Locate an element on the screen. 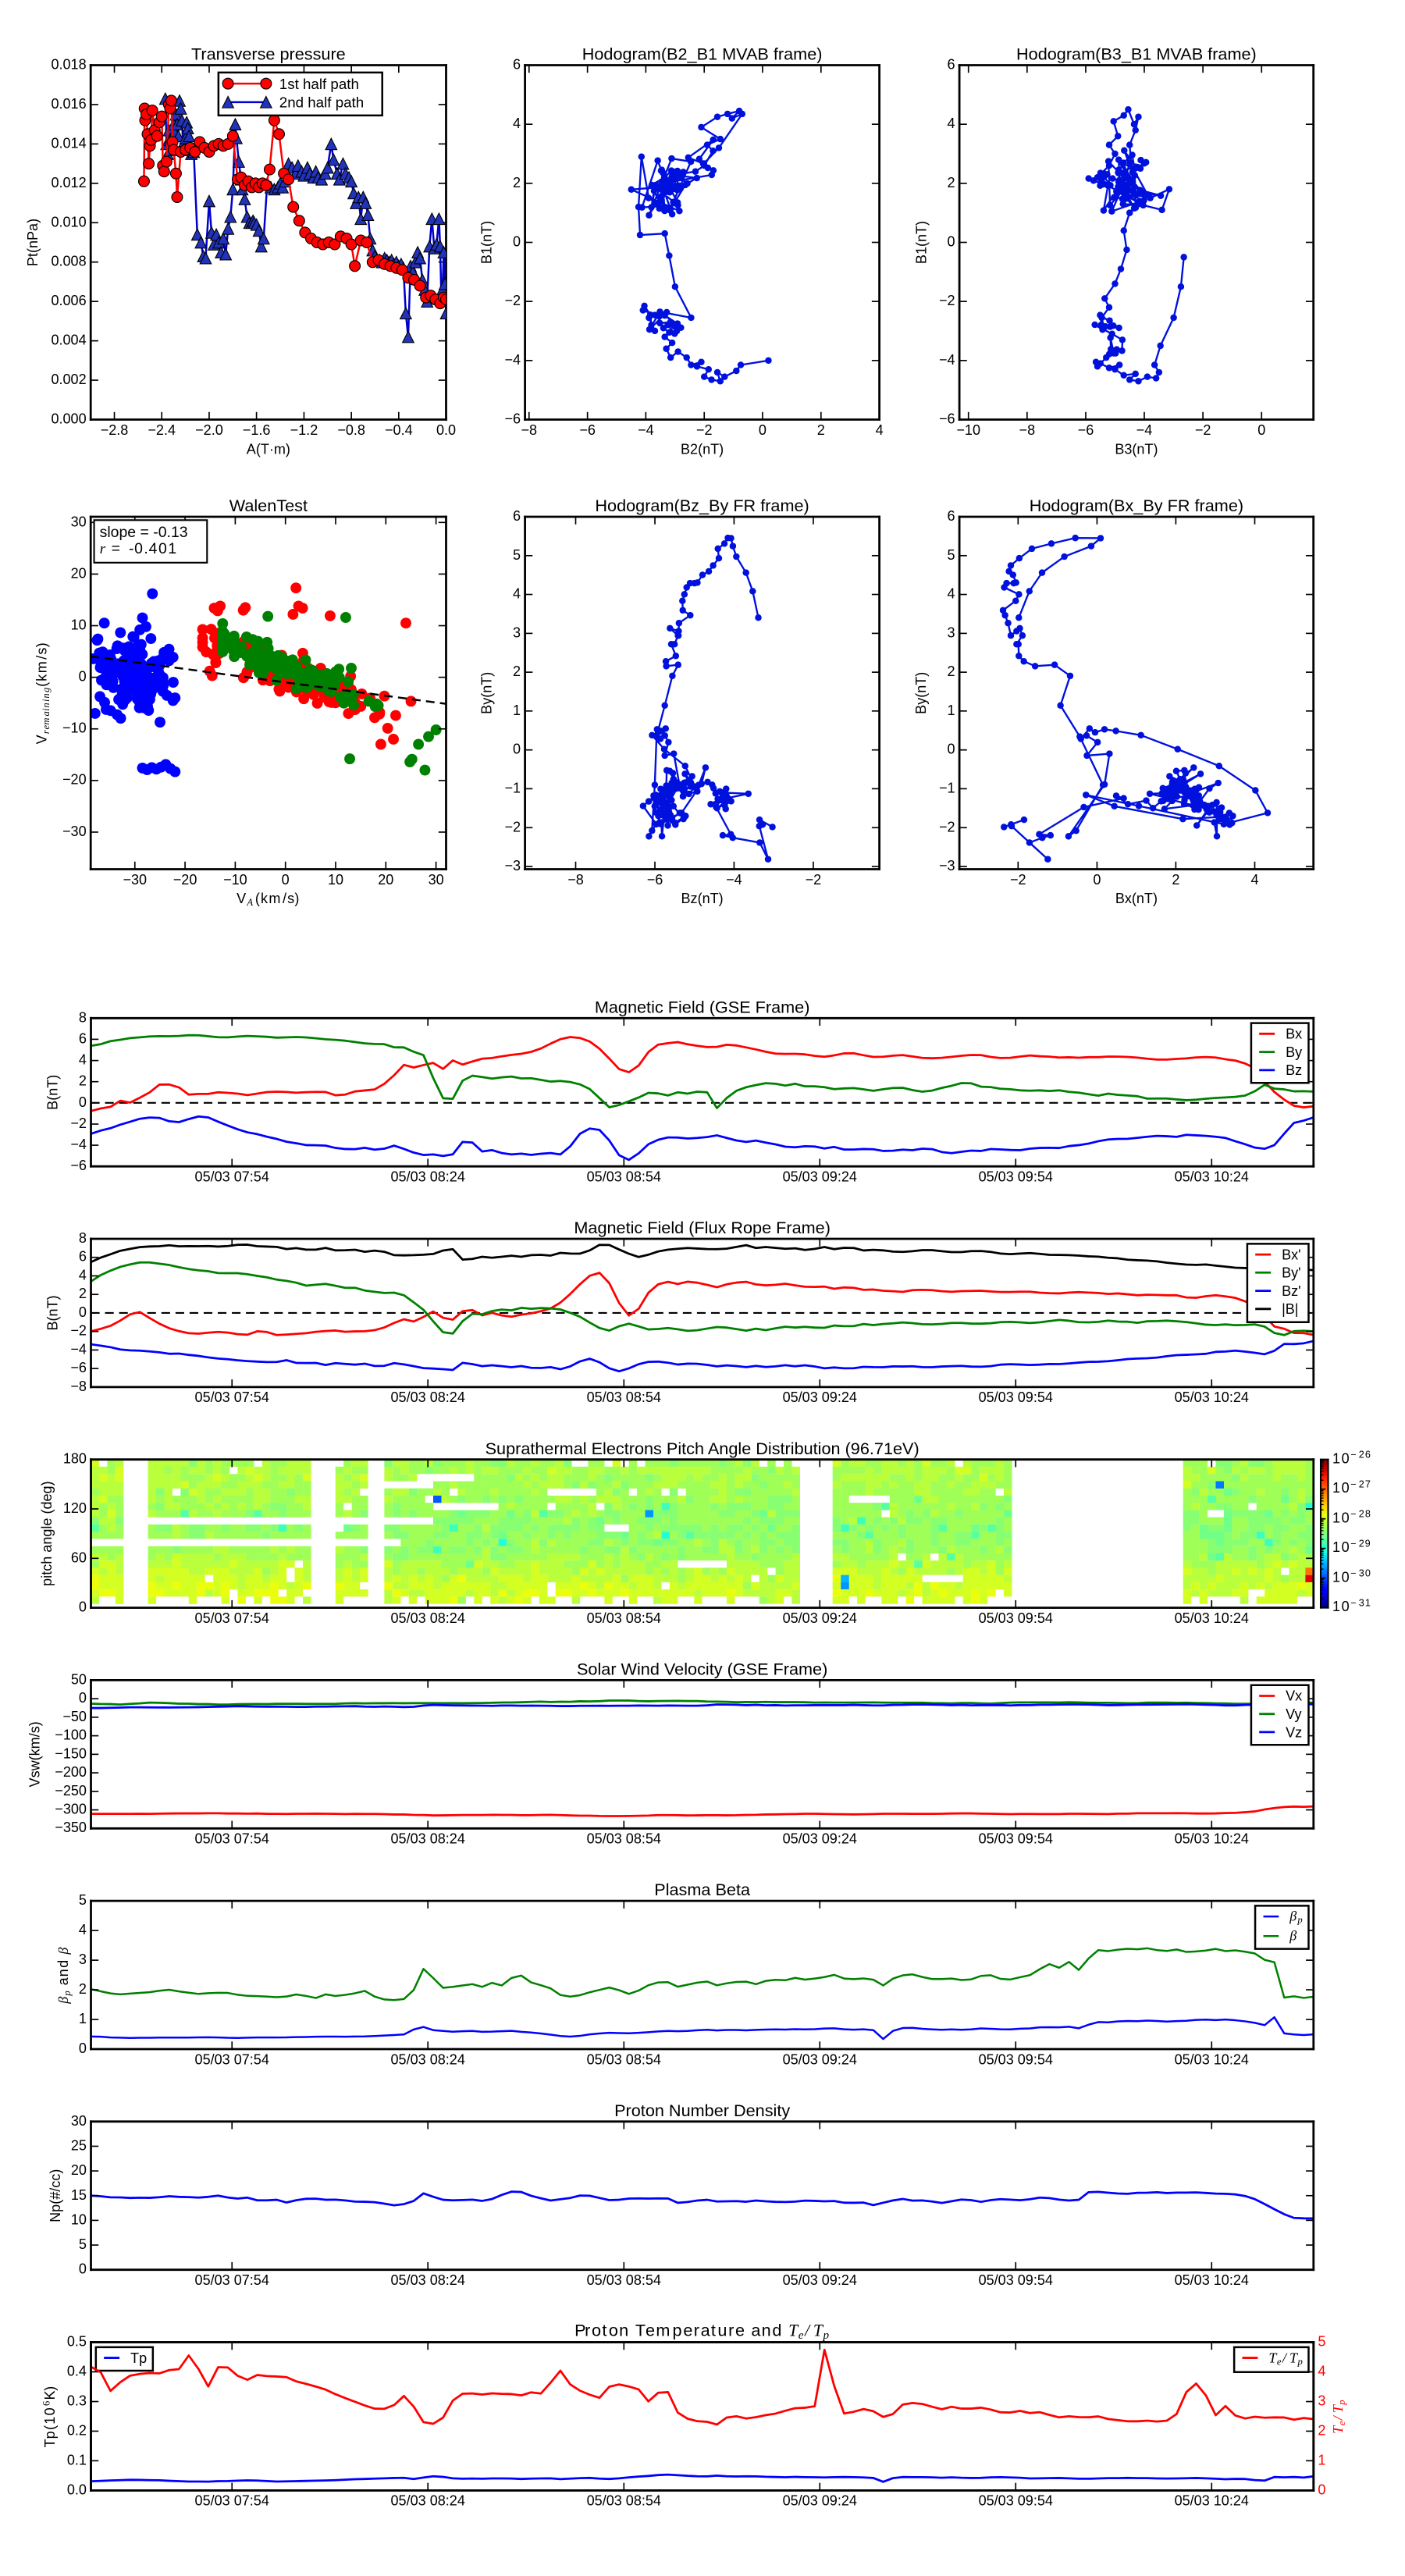 The image size is (1405, 2576). svg-text: β p is located at coordinates (1310, 1916).